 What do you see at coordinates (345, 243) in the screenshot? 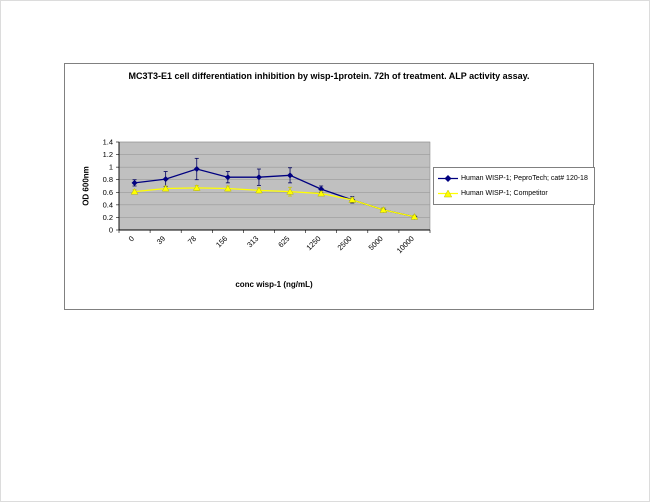
I see `x-tick-label: 2500` at bounding box center [345, 243].